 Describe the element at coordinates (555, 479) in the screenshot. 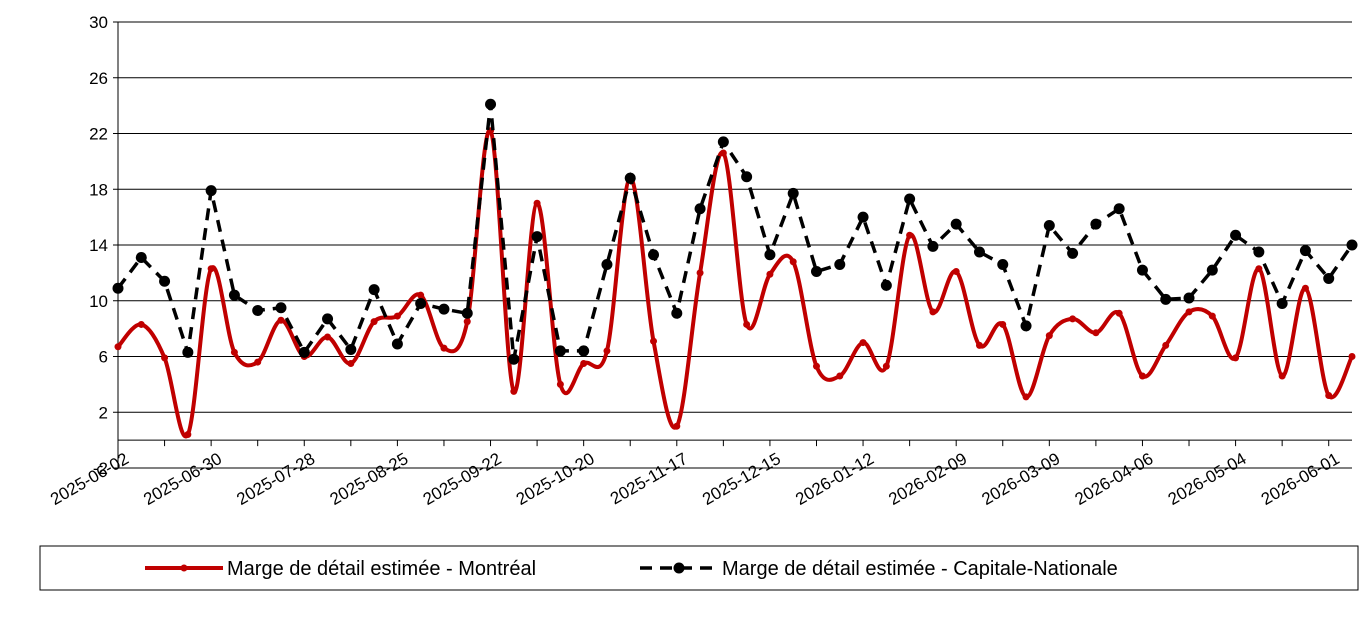

I see `x-tick-label: 2025-10-20` at that location.